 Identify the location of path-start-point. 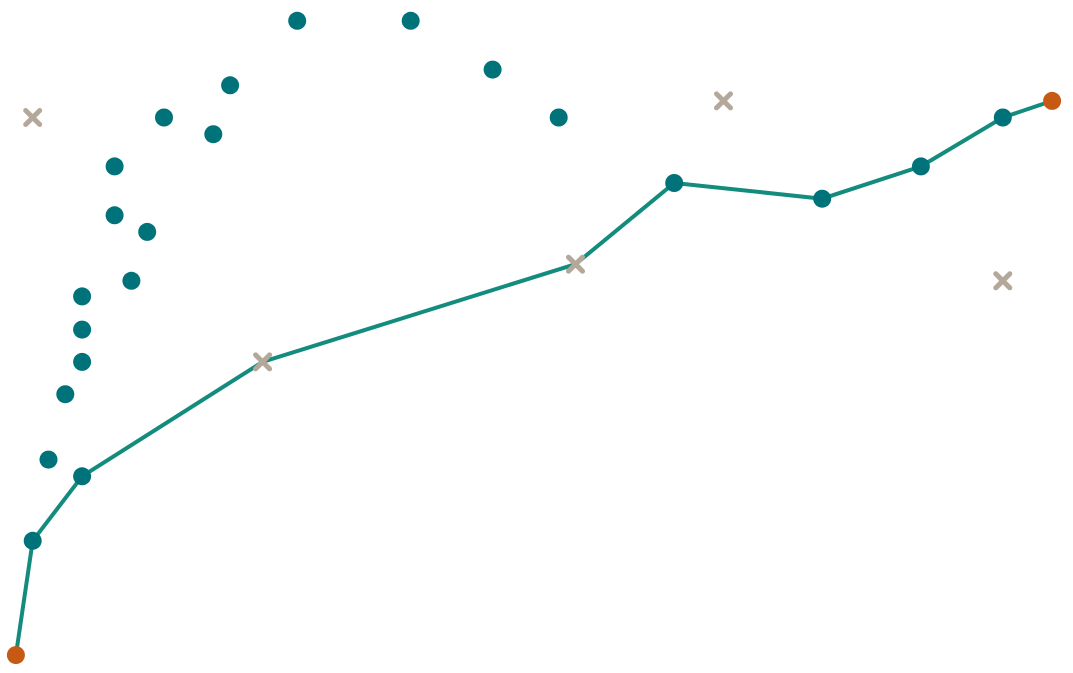
(15, 655).